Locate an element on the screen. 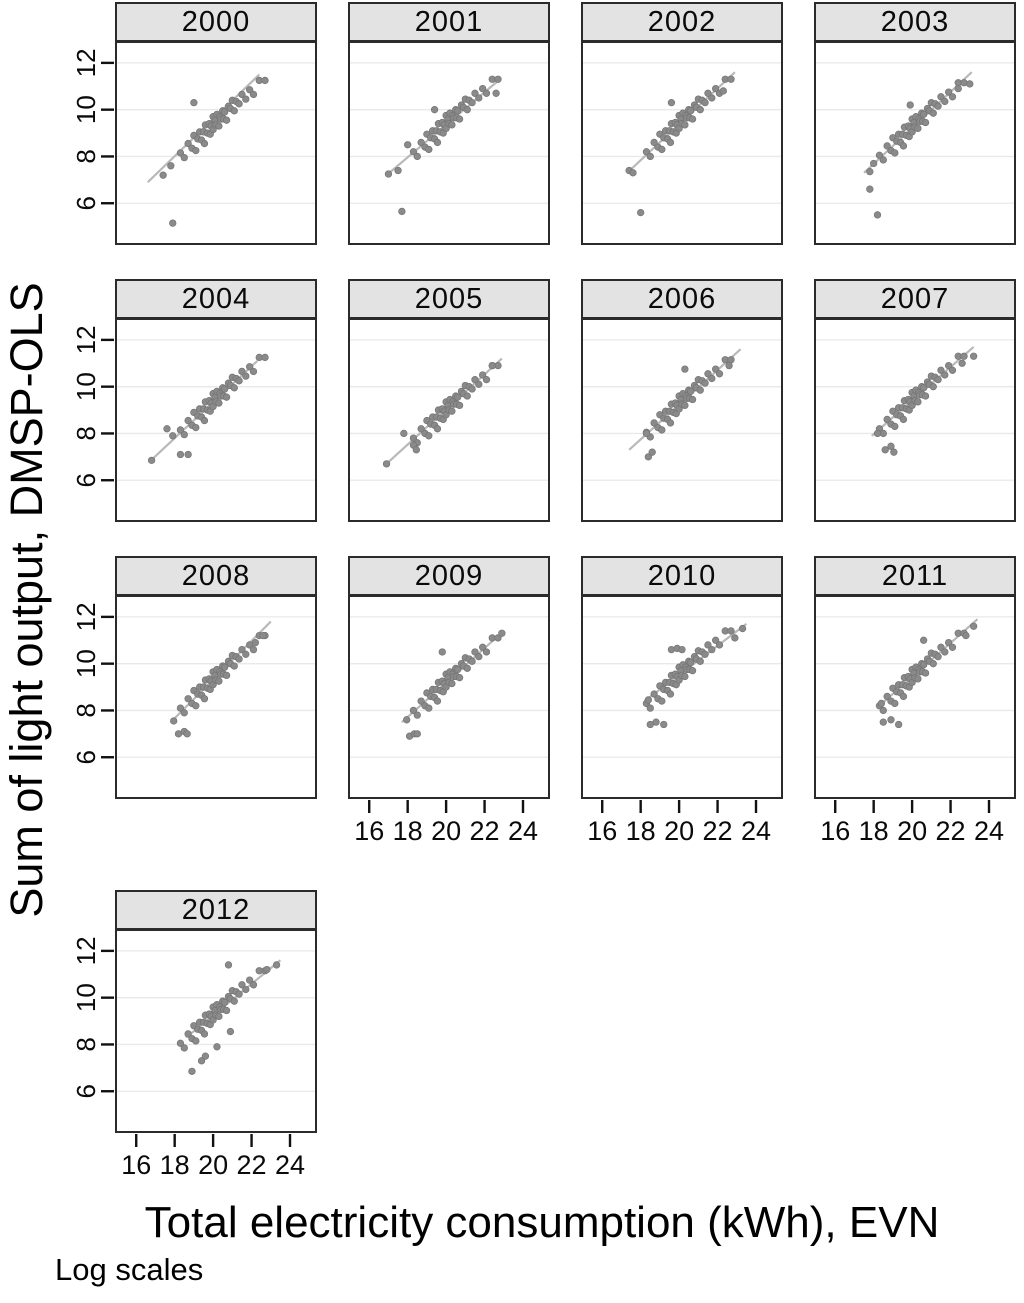  facet-year-label: 2007 is located at coordinates (915, 299).